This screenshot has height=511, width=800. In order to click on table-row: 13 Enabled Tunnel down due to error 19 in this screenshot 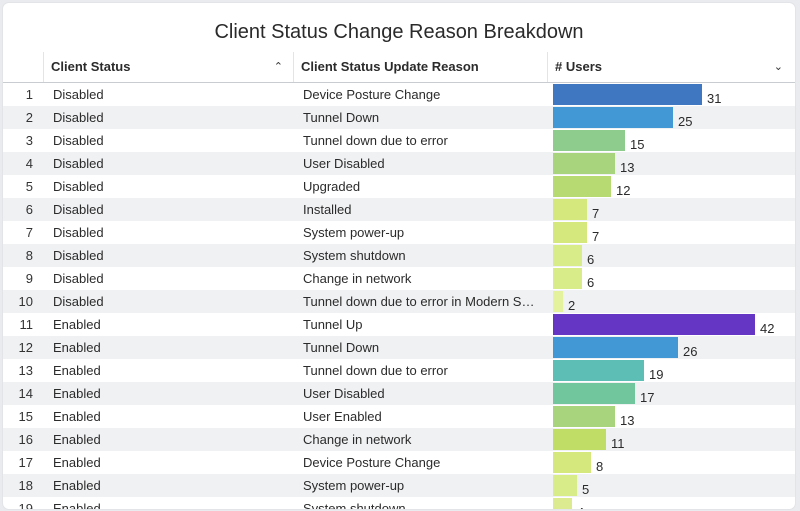, I will do `click(399, 370)`.